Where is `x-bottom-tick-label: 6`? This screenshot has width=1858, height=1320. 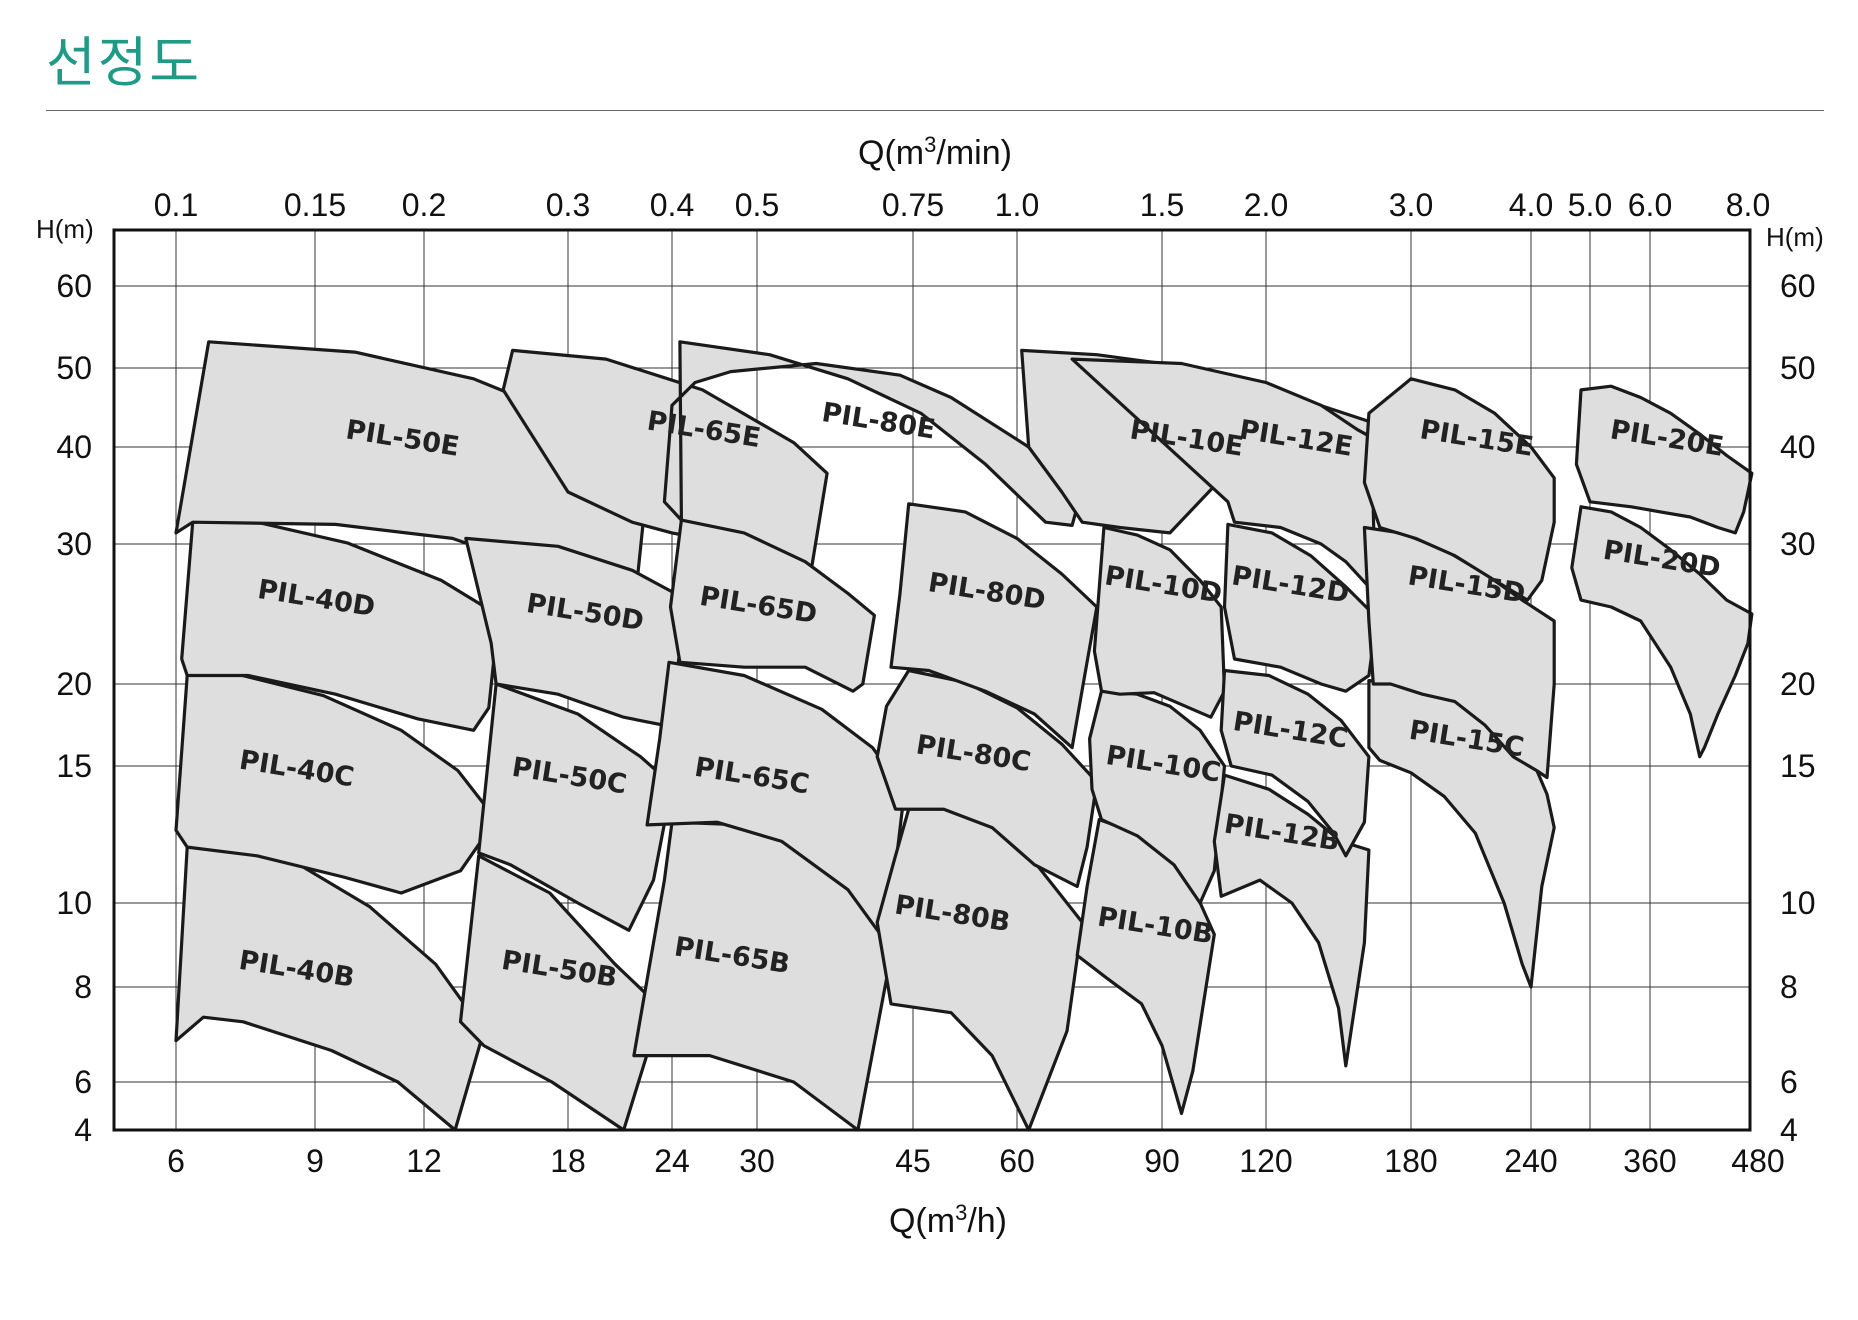 x-bottom-tick-label: 6 is located at coordinates (176, 1161).